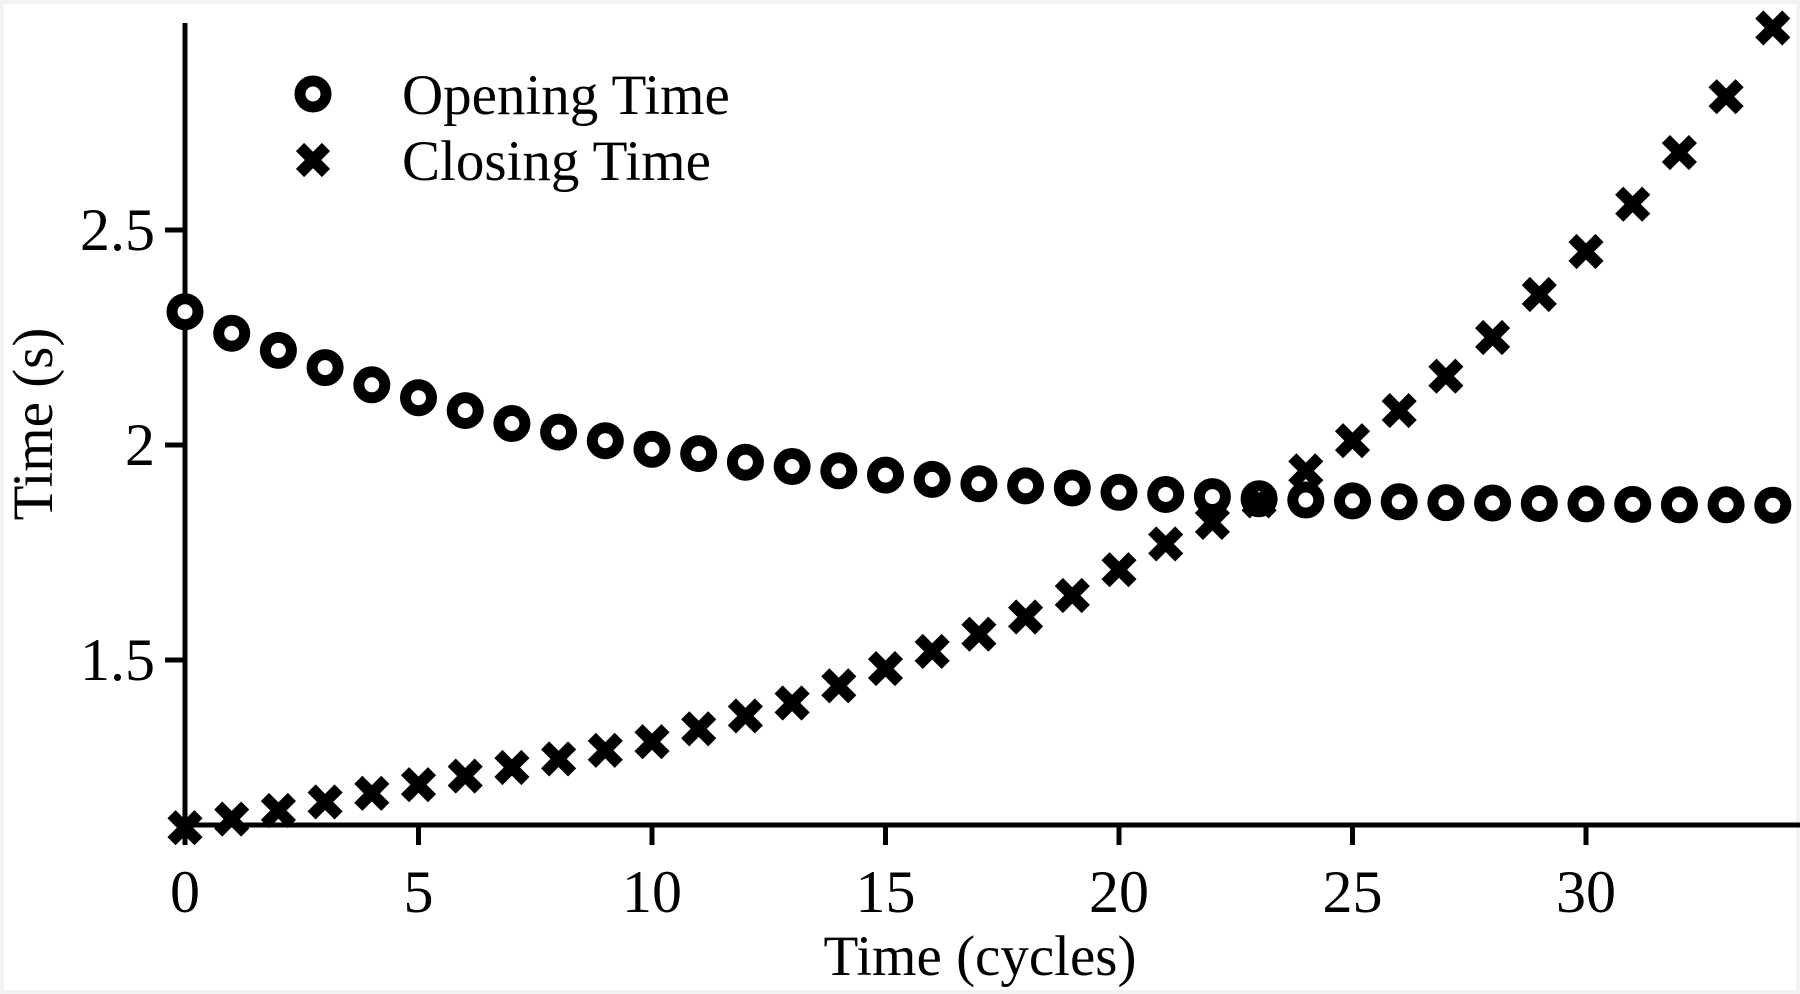 Image resolution: width=1800 pixels, height=994 pixels. Describe the element at coordinates (33, 424) in the screenshot. I see `y-axis-title: Time (s)` at that location.